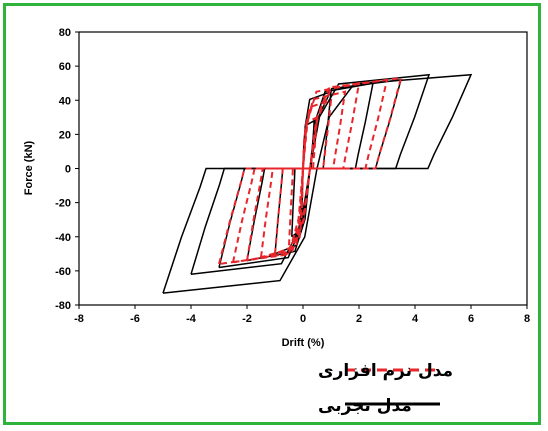  I want to click on y-tick-label: 20, so click(65, 135).